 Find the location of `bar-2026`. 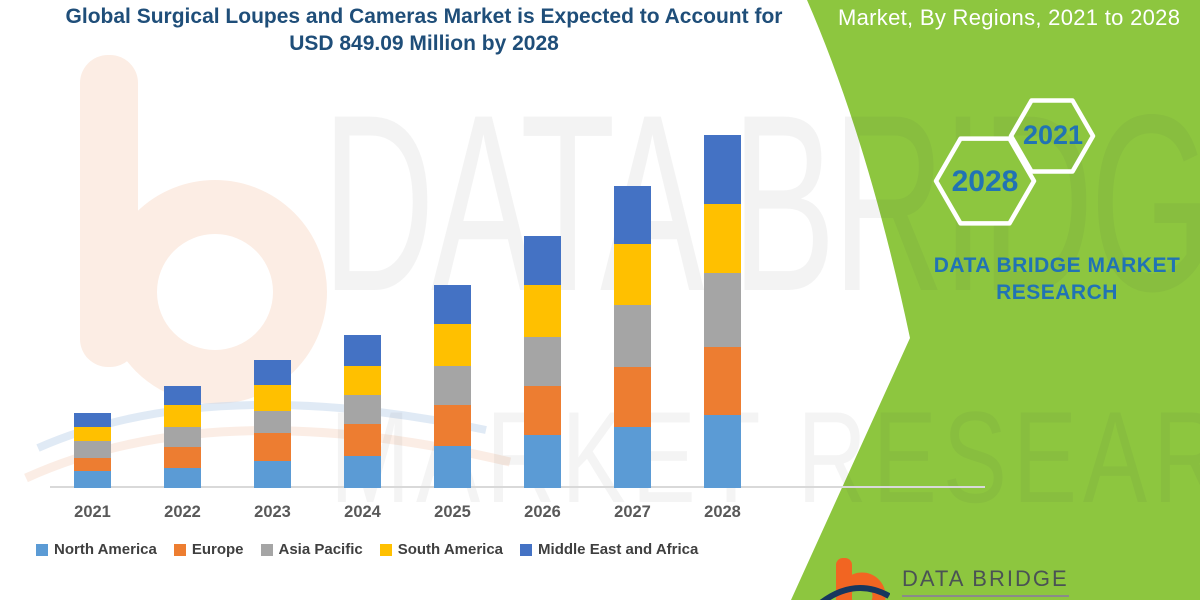

bar-2026 is located at coordinates (542, 362).